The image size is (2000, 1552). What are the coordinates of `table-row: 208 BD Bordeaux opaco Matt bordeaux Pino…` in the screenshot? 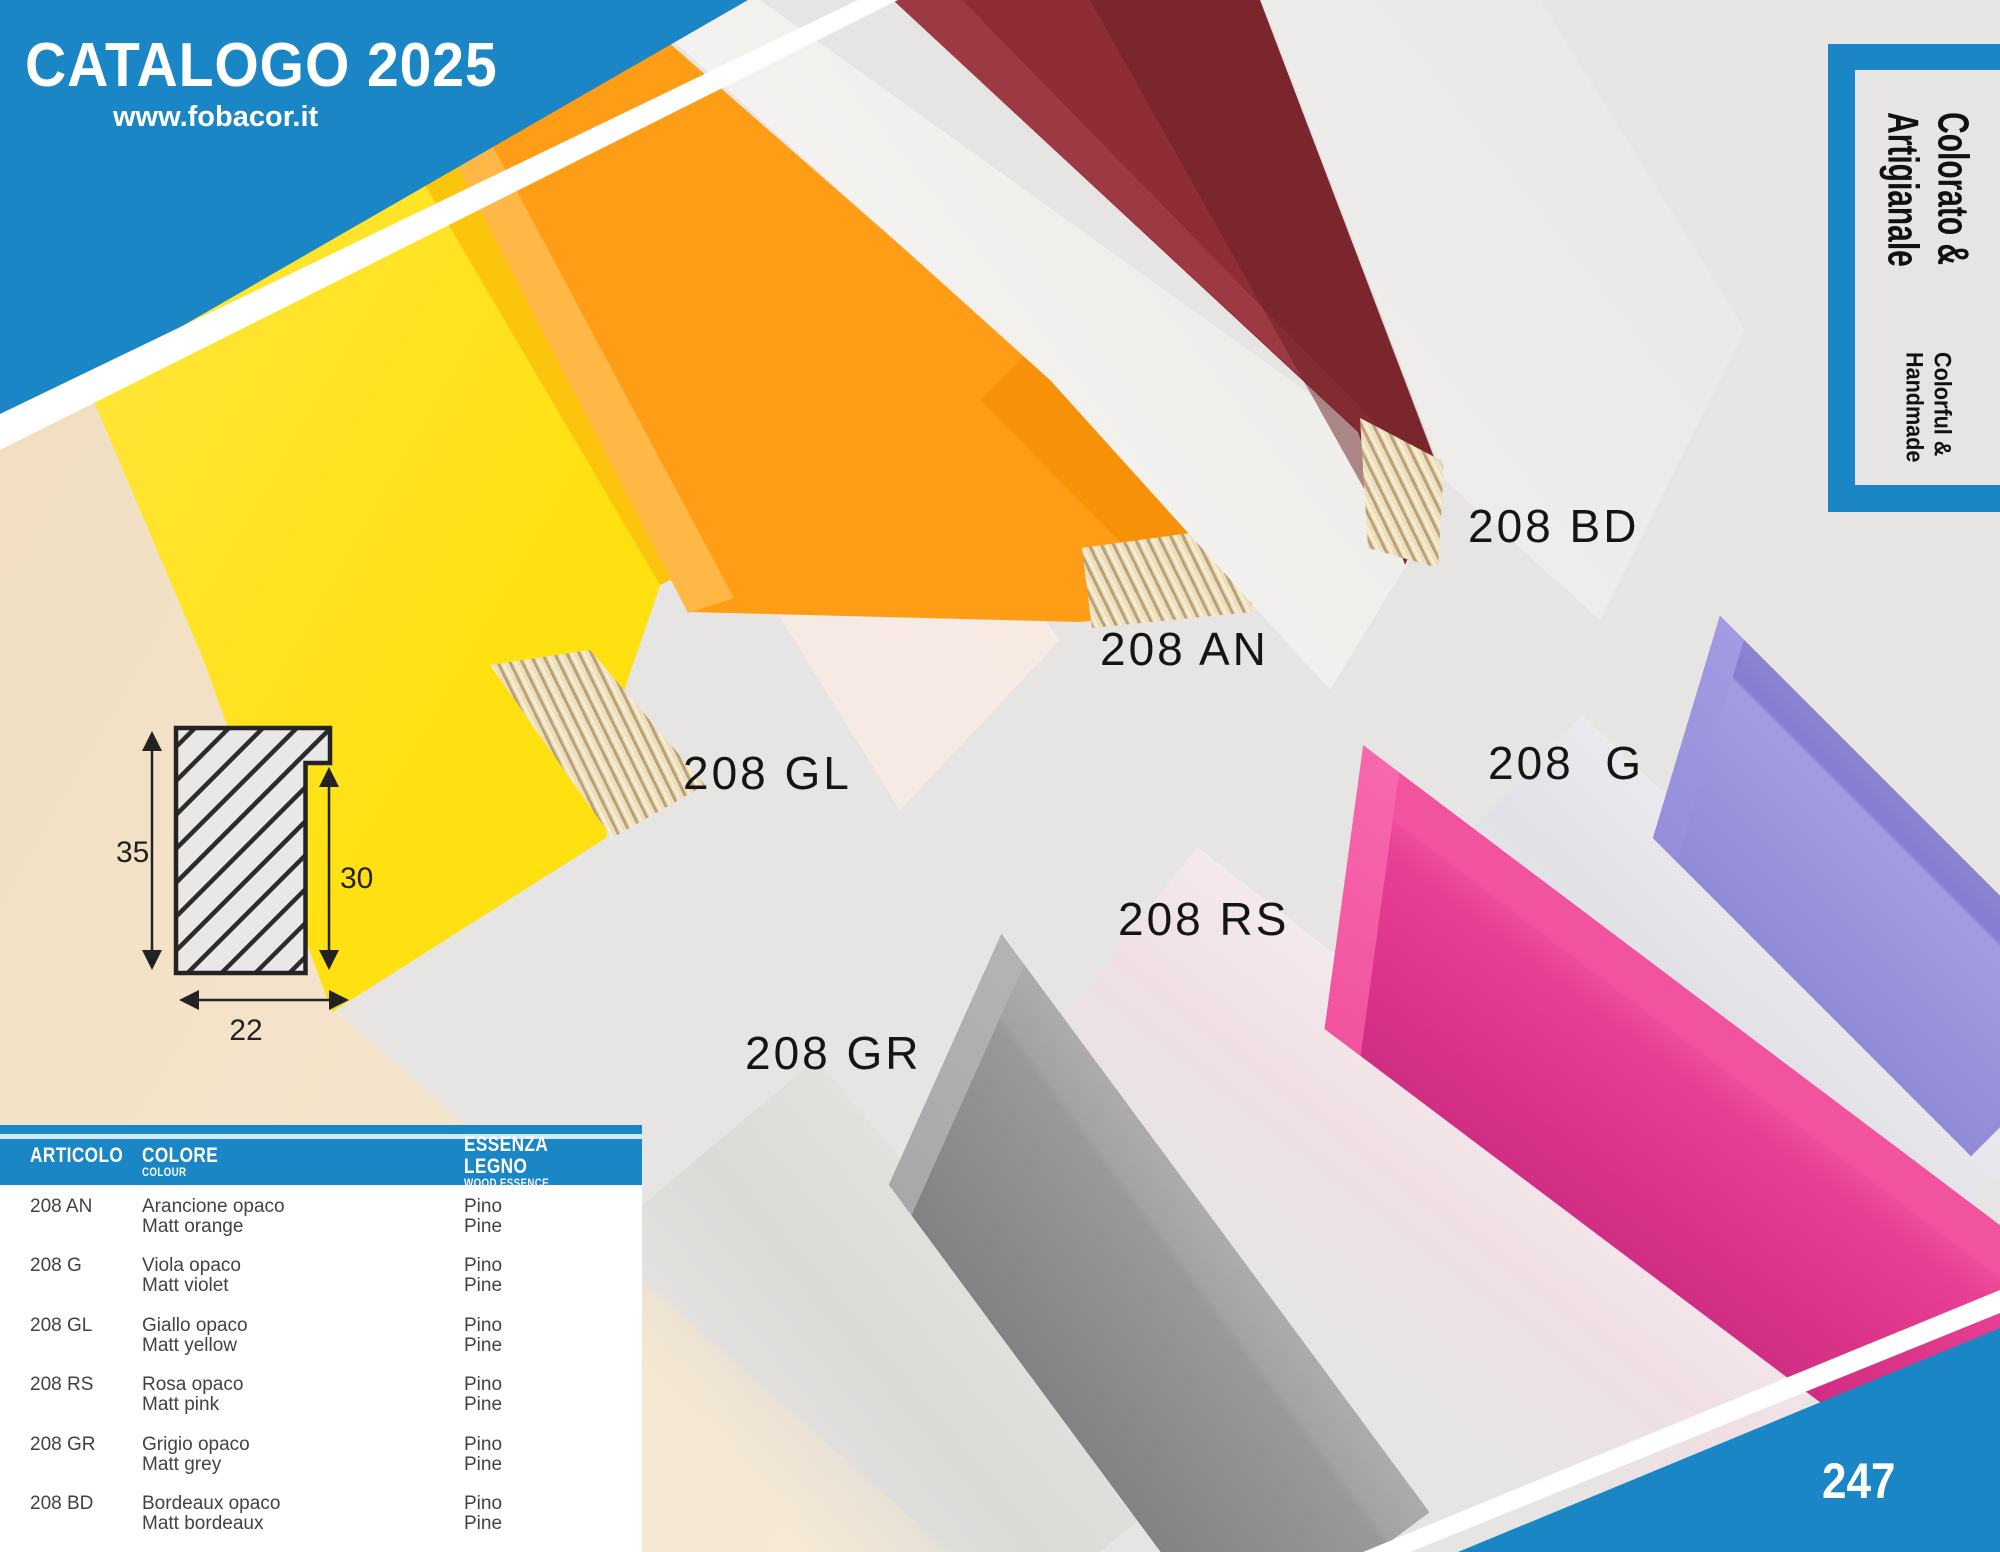 It's located at (321, 1513).